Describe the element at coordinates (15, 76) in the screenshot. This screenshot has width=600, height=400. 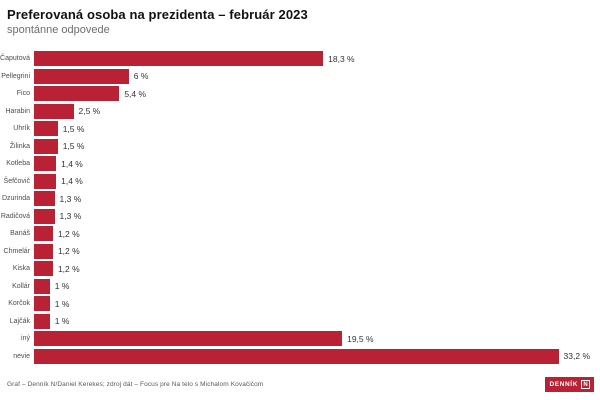
I see `category-label: Pellegrini` at that location.